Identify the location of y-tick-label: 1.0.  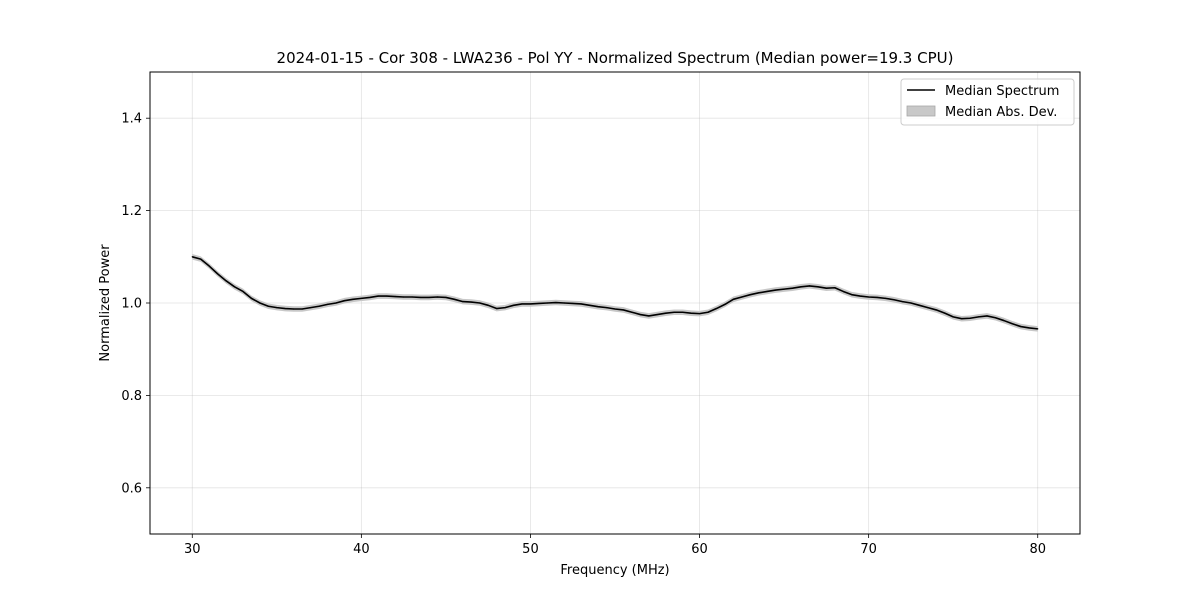
(131, 304).